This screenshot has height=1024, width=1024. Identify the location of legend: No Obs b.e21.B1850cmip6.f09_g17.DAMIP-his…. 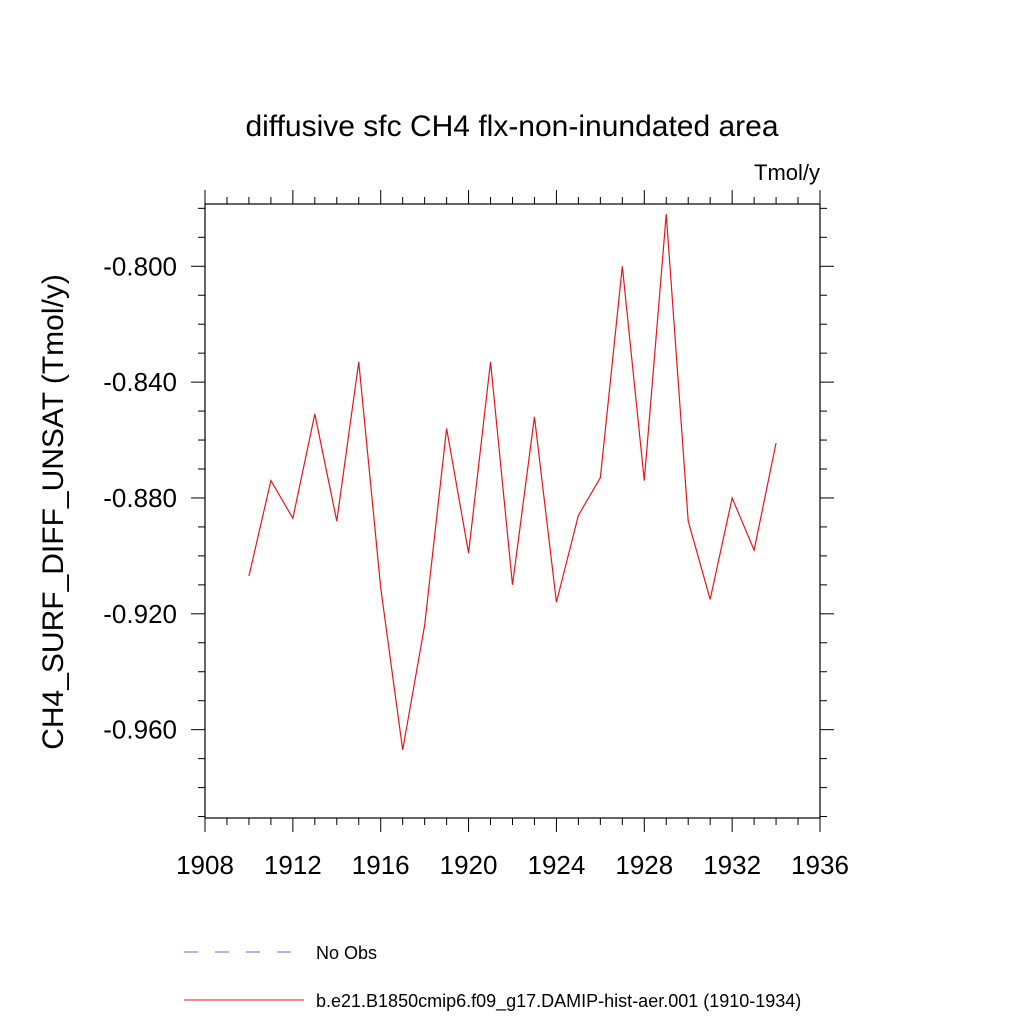
(492, 977).